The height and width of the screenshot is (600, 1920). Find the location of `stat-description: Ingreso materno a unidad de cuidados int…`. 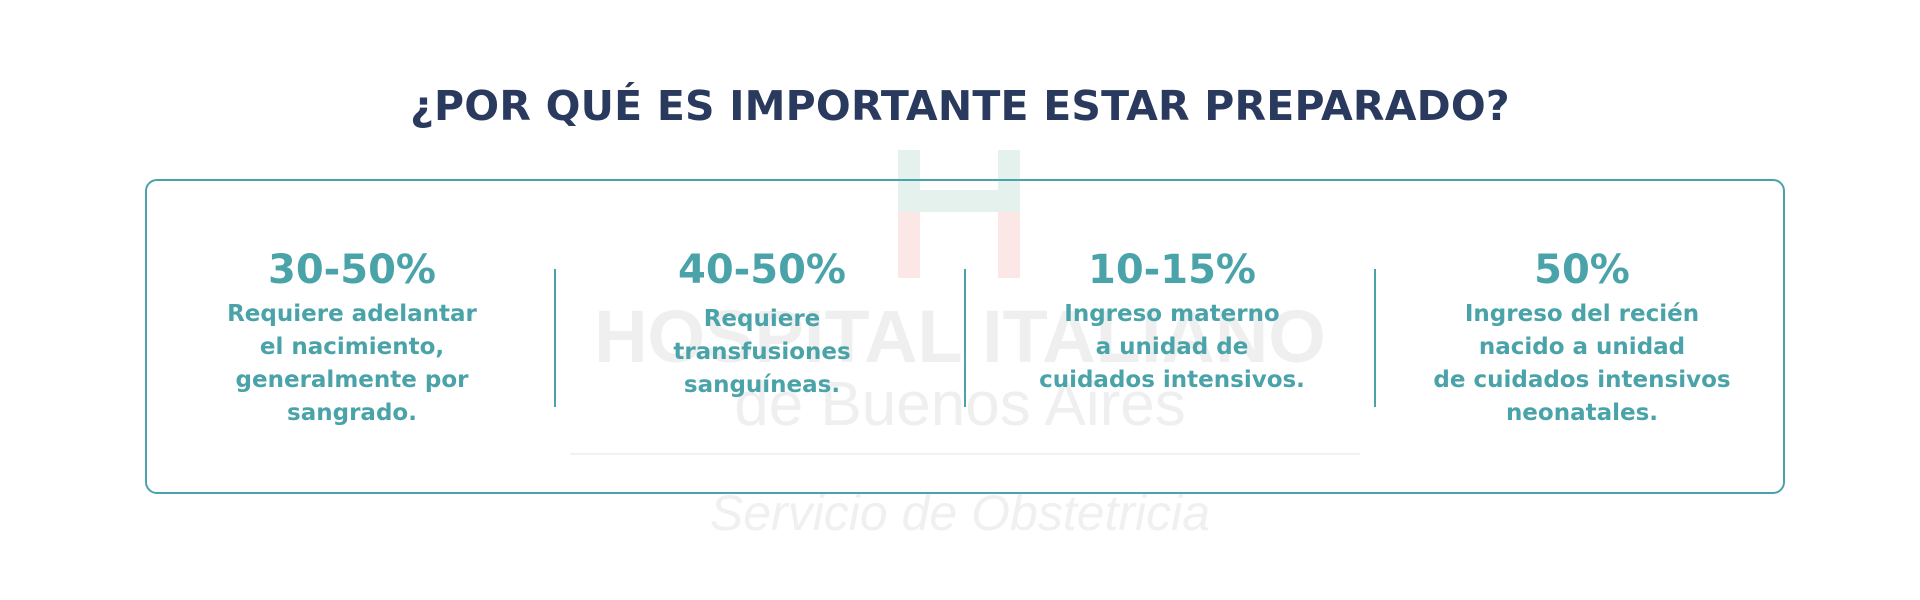

stat-description: Ingreso materno a unidad de cuidados int… is located at coordinates (1172, 347).